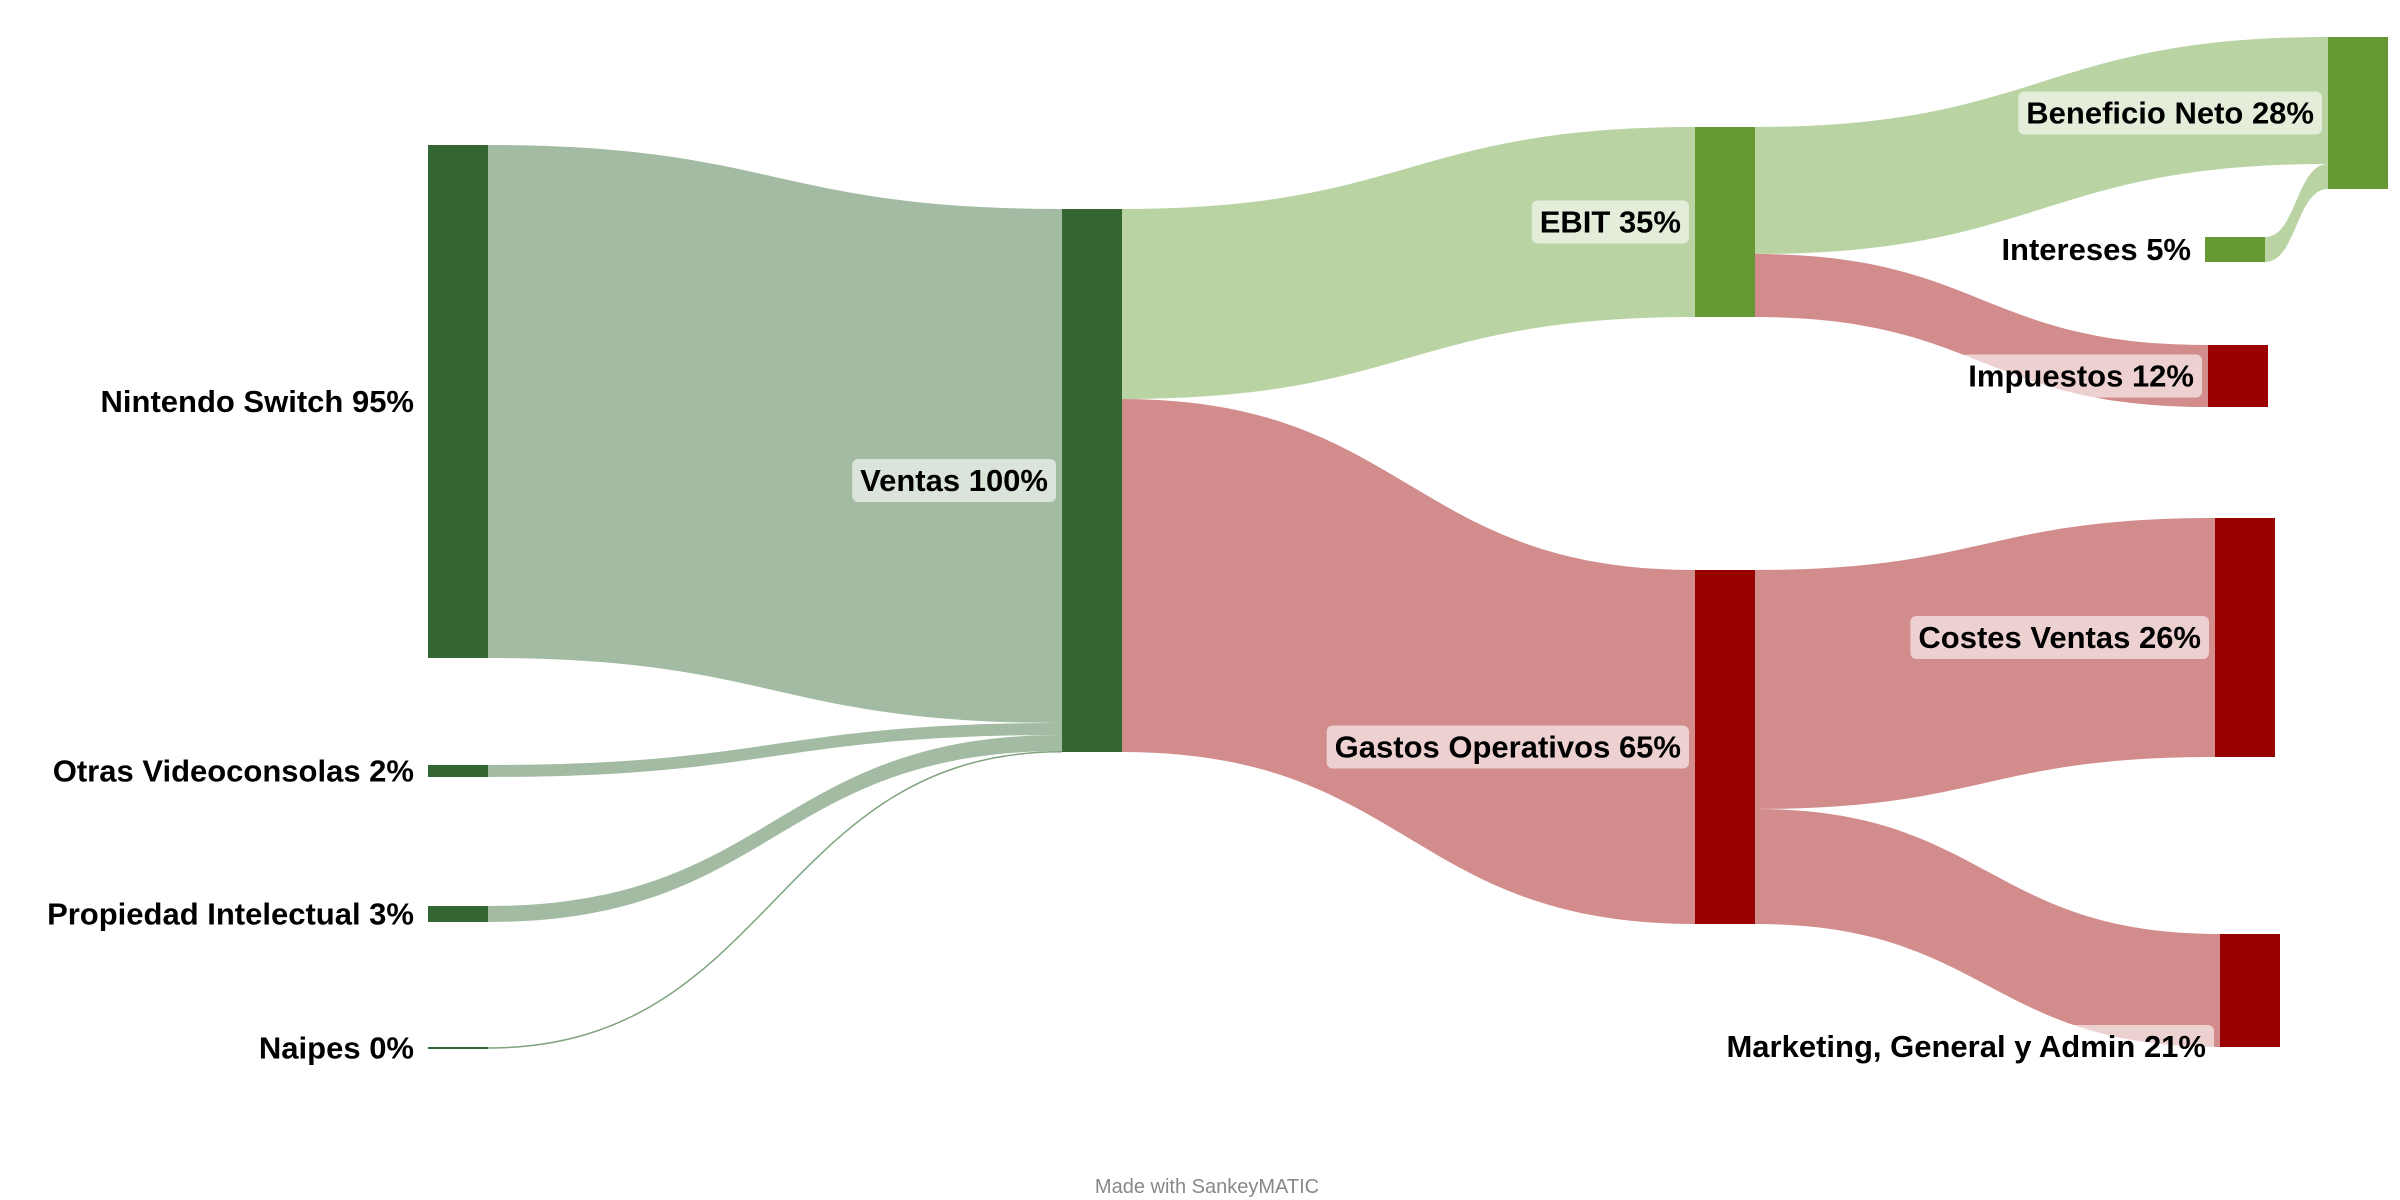  Describe the element at coordinates (2235, 249) in the screenshot. I see `node-intereses` at that location.